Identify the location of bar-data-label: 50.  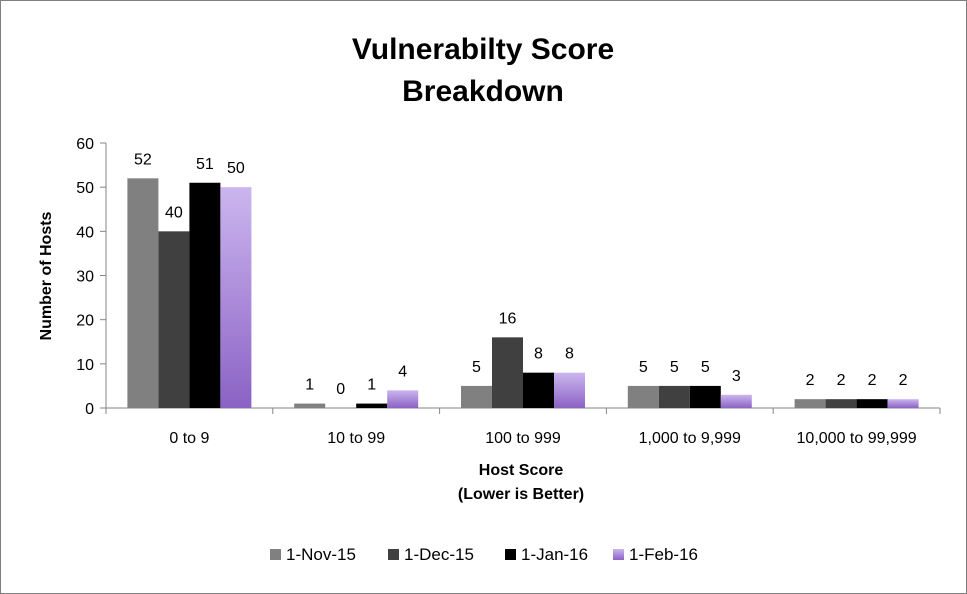
(236, 168).